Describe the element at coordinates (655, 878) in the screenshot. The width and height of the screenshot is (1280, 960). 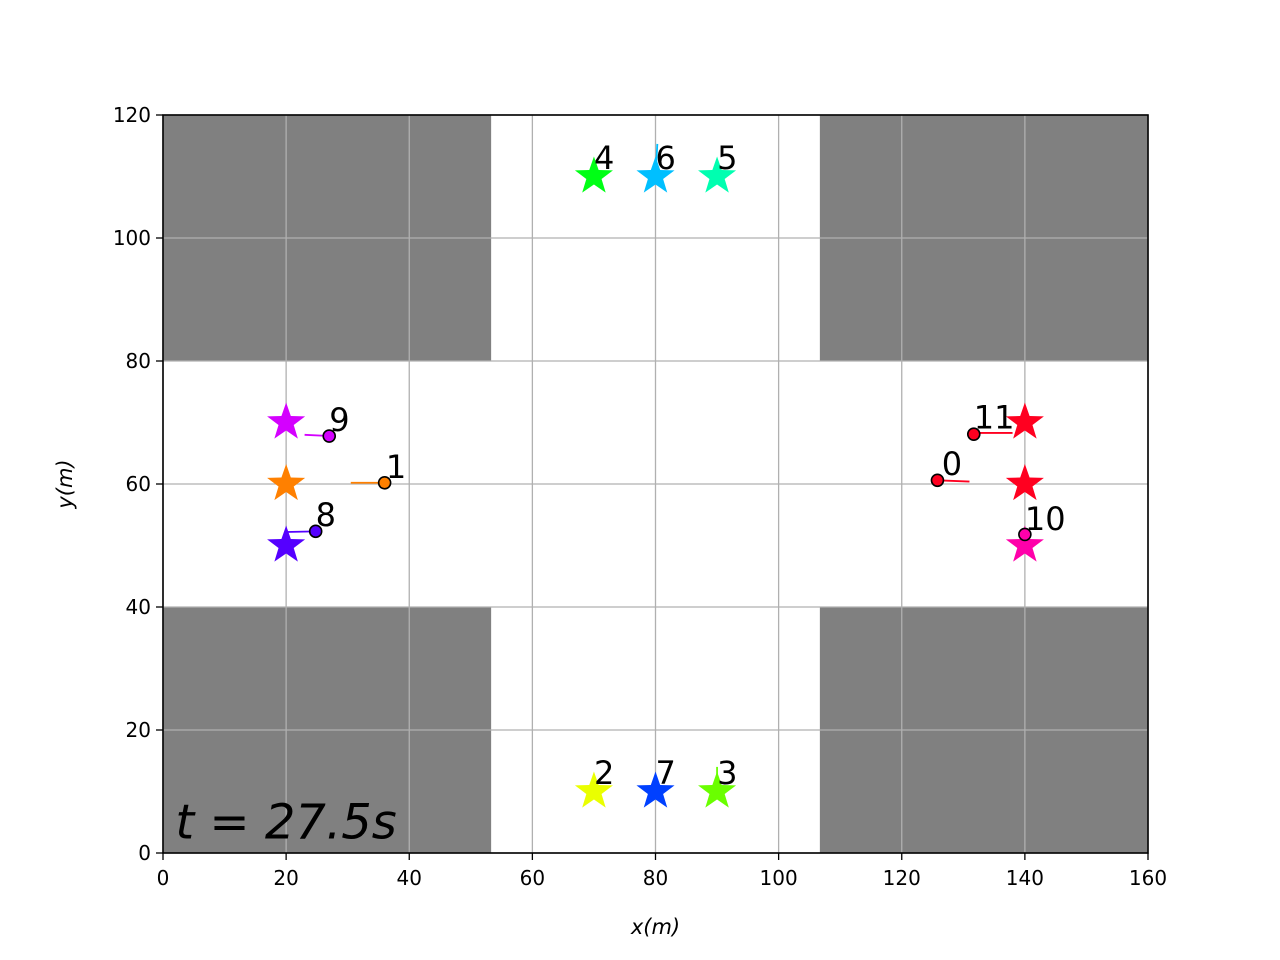
I see `x-tick-label: 80` at that location.